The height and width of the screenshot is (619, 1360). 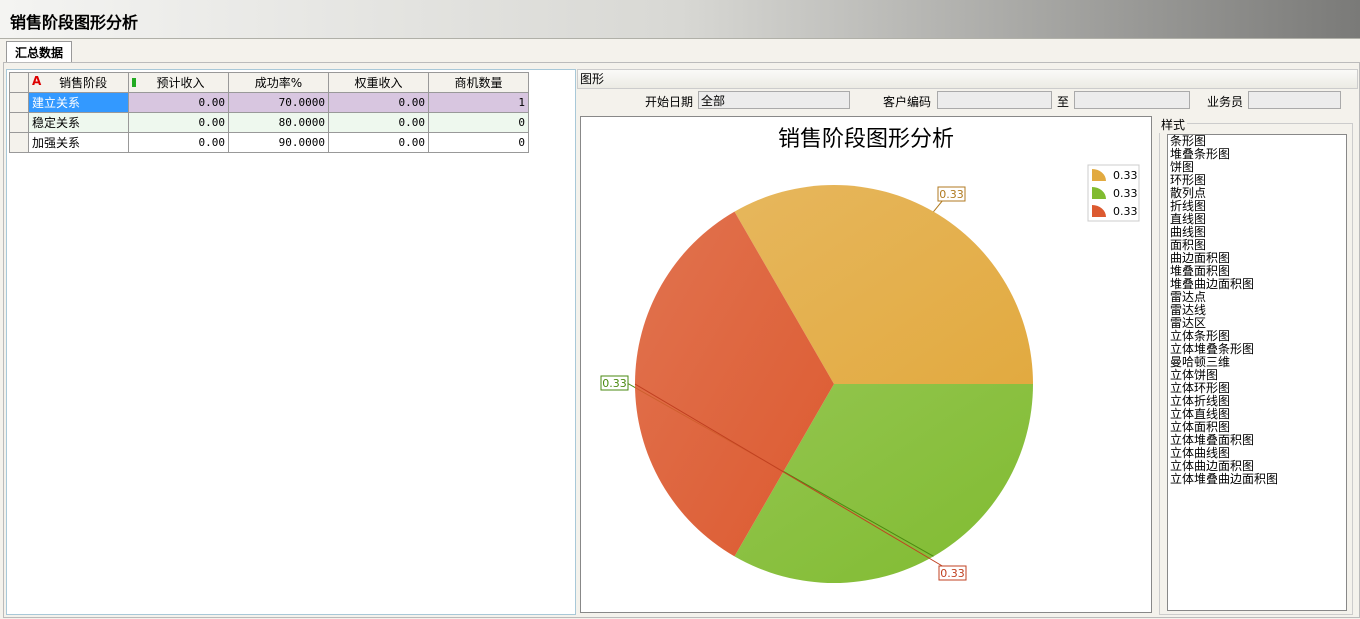 I want to click on style-item: 立体饼图, so click(x=1194, y=375).